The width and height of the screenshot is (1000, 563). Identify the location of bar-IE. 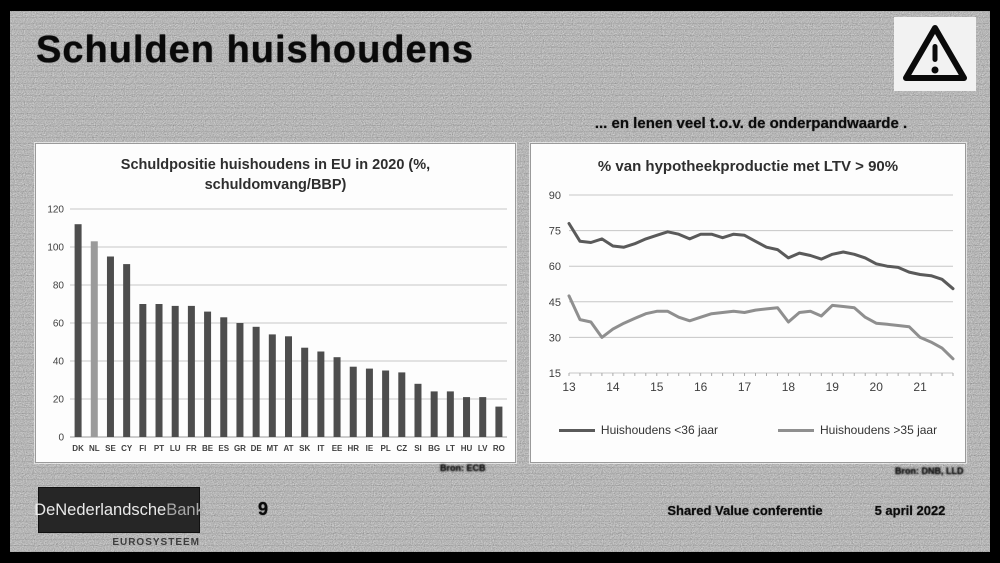
(369, 403).